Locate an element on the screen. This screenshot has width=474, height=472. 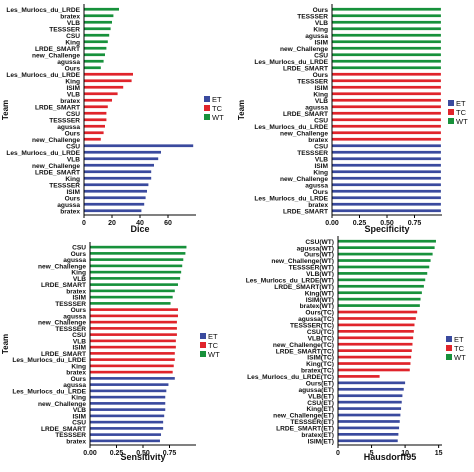
team-label: bratex is located at coordinates (318, 140).